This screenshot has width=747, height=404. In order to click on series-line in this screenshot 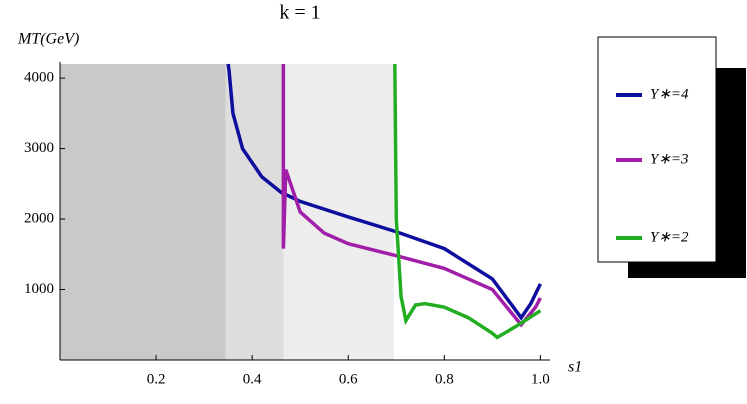, I will do `click(467, 201)`.